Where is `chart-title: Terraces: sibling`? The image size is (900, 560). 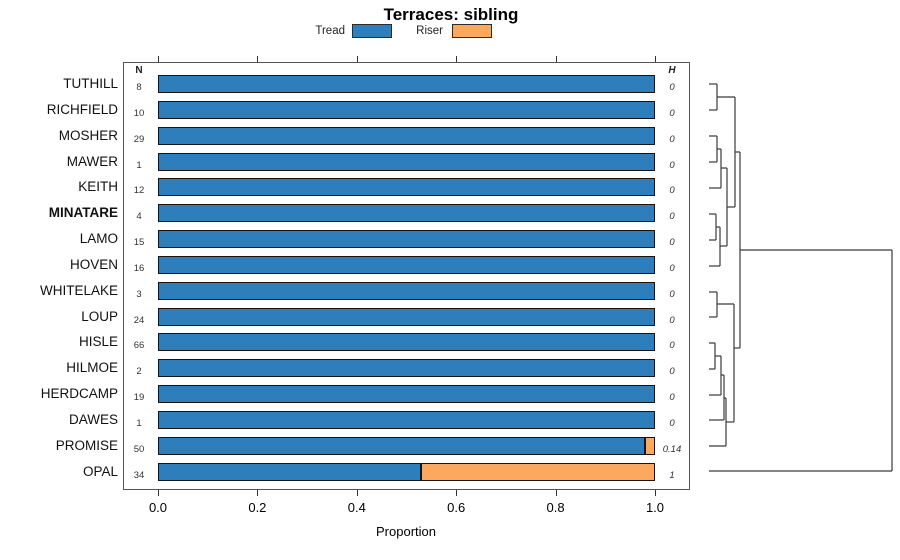 chart-title: Terraces: sibling is located at coordinates (451, 14).